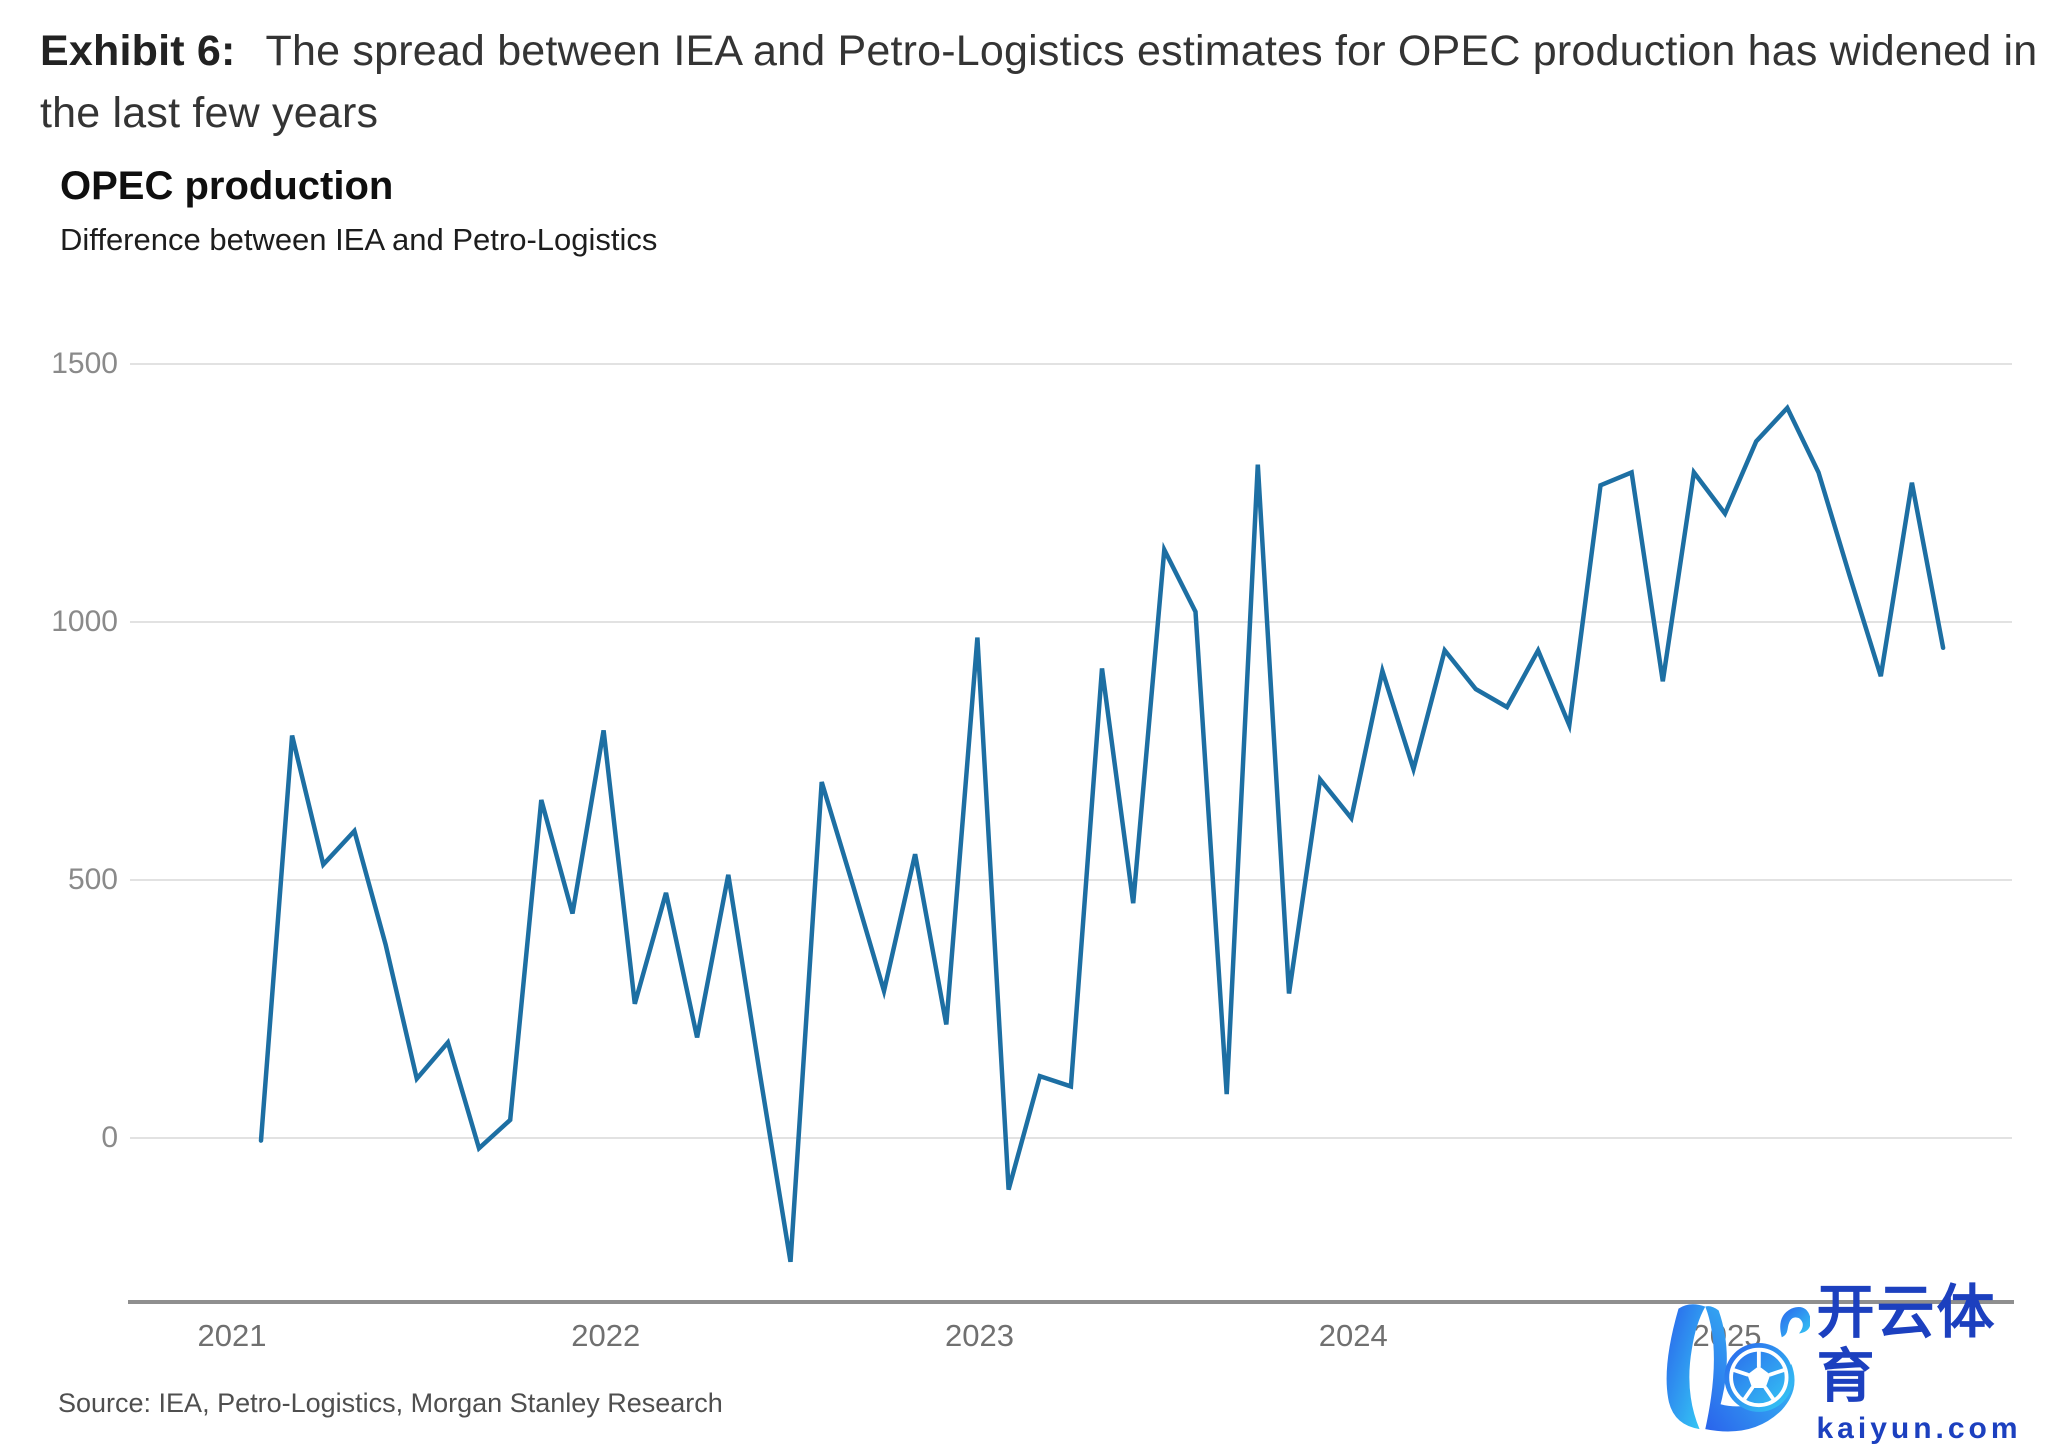 This screenshot has width=2048, height=1449. Describe the element at coordinates (84, 363) in the screenshot. I see `y-tick-label: 1500` at that location.